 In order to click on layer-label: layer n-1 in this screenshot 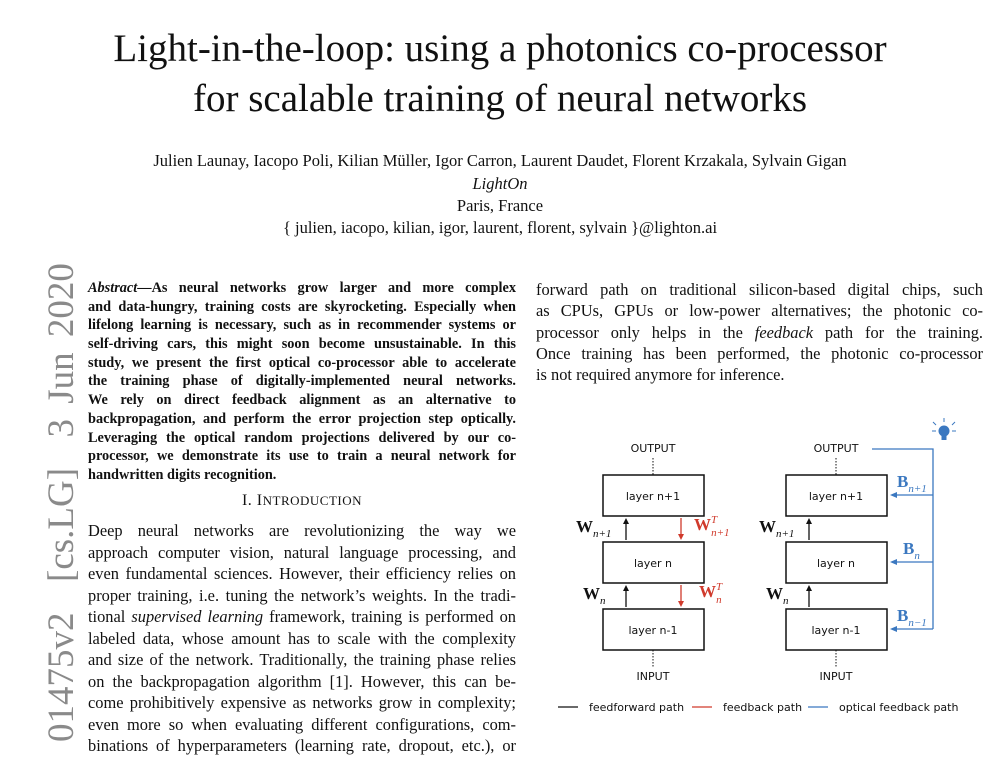, I will do `click(652, 630)`.